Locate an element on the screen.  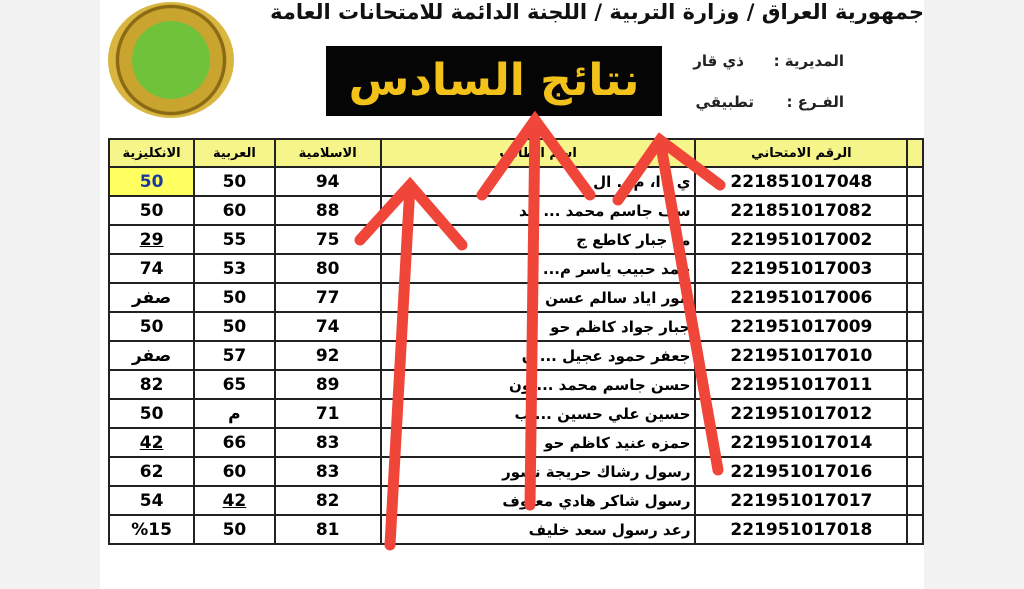
islamic-grade-cell: 89 is located at coordinates (327, 384).